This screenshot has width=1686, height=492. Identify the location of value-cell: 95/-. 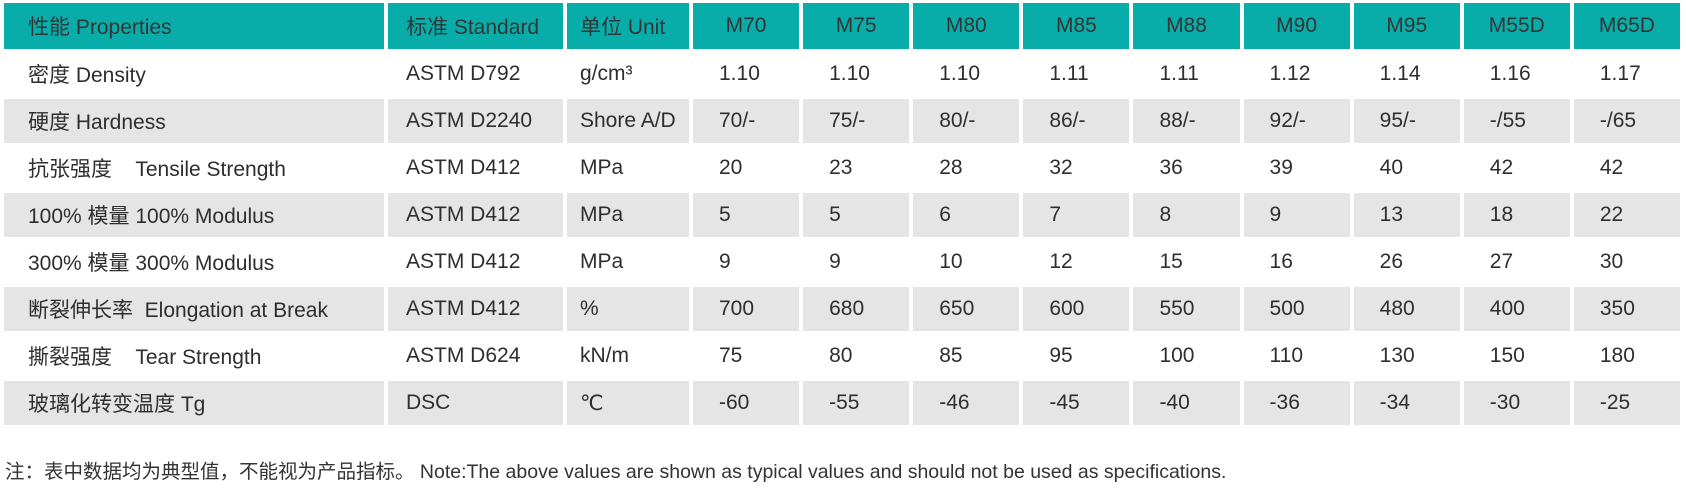
(1406, 121).